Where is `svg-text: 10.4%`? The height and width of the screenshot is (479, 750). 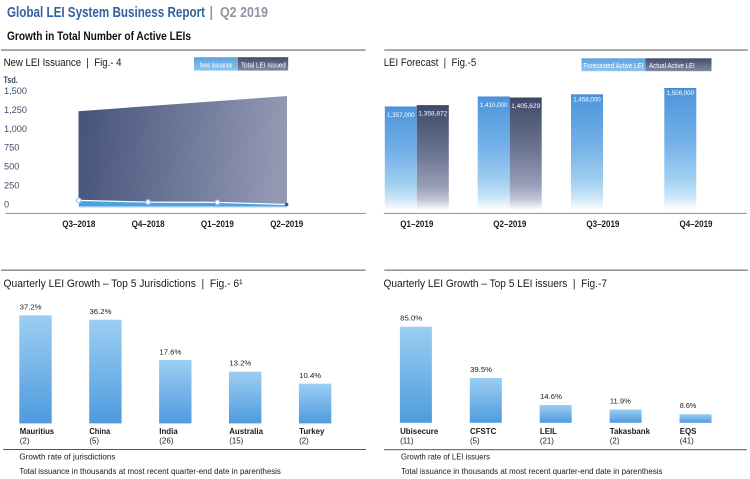
svg-text: 10.4% is located at coordinates (310, 375).